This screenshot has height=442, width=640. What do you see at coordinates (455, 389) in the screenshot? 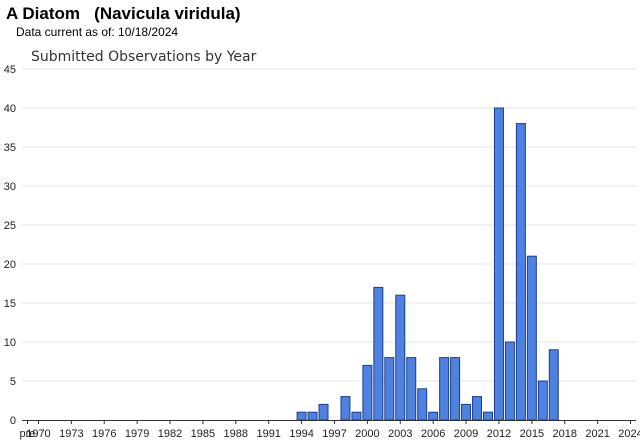
I see `bar-2008` at bounding box center [455, 389].